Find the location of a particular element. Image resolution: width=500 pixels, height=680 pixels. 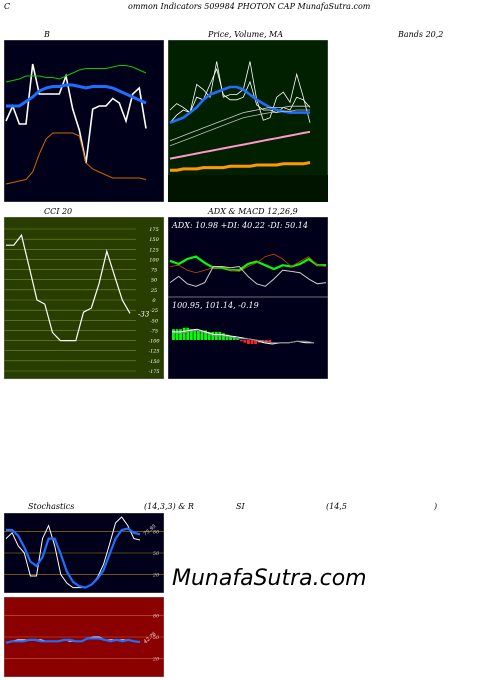

stochastics-tick-label: 80 is located at coordinates (156, 532).